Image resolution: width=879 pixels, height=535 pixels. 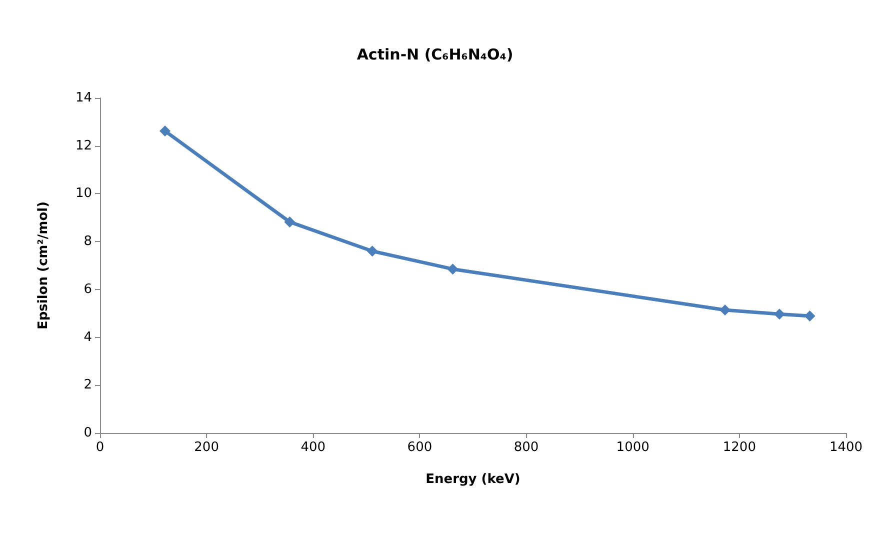 I want to click on x-tick-label: 800, so click(x=526, y=447).